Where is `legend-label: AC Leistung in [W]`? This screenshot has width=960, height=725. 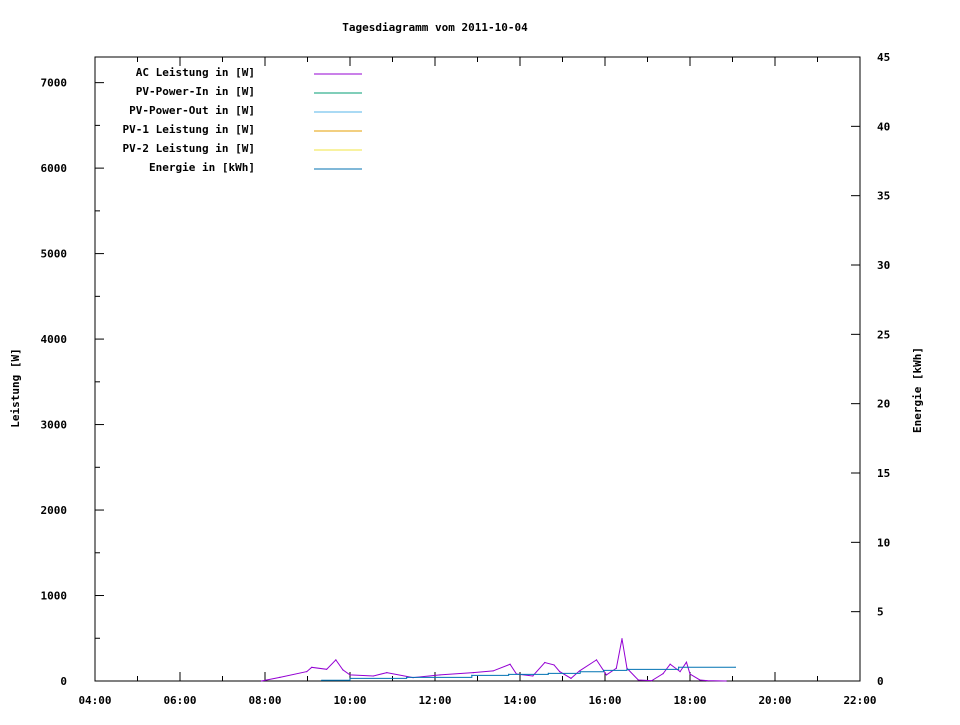 legend-label: AC Leistung in [W] is located at coordinates (195, 72).